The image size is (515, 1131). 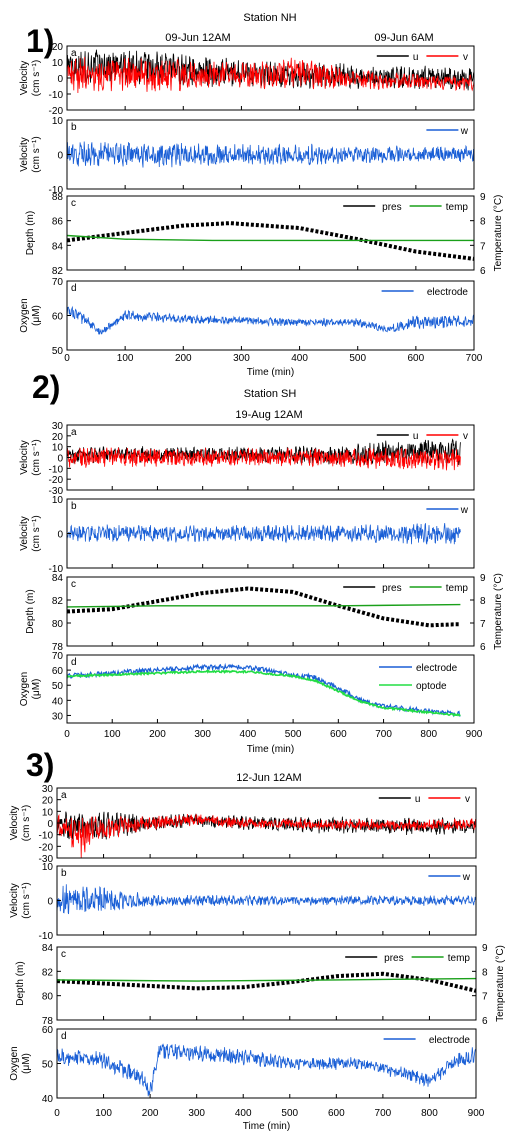 What do you see at coordinates (24, 689) in the screenshot?
I see `y-axis-label: Oxygen` at bounding box center [24, 689].